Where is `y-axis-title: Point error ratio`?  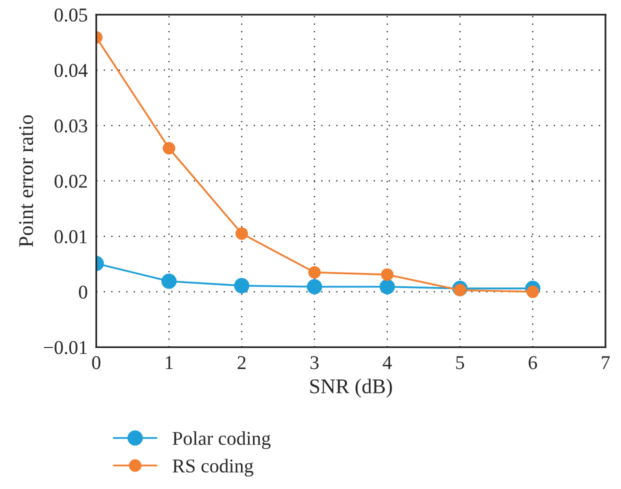
y-axis-title: Point error ratio is located at coordinates (26, 181).